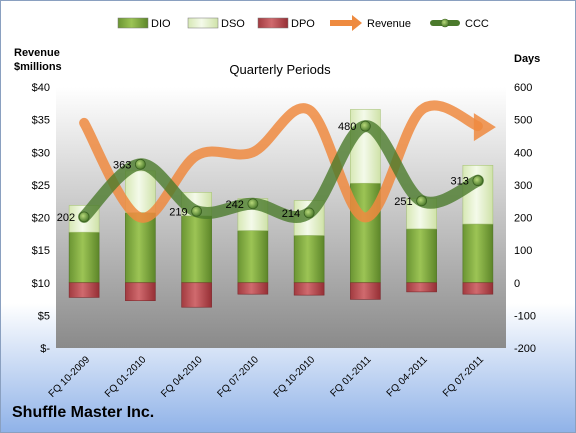  Describe the element at coordinates (41, 153) in the screenshot. I see `left-tick-label: $30` at that location.